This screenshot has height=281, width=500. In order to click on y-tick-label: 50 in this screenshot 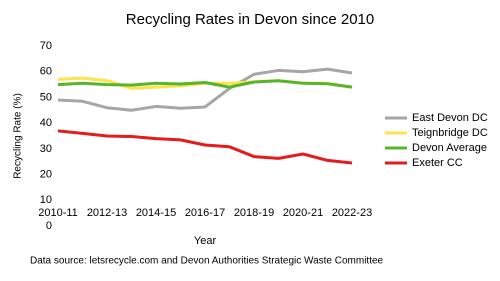, I will do `click(46, 97)`.